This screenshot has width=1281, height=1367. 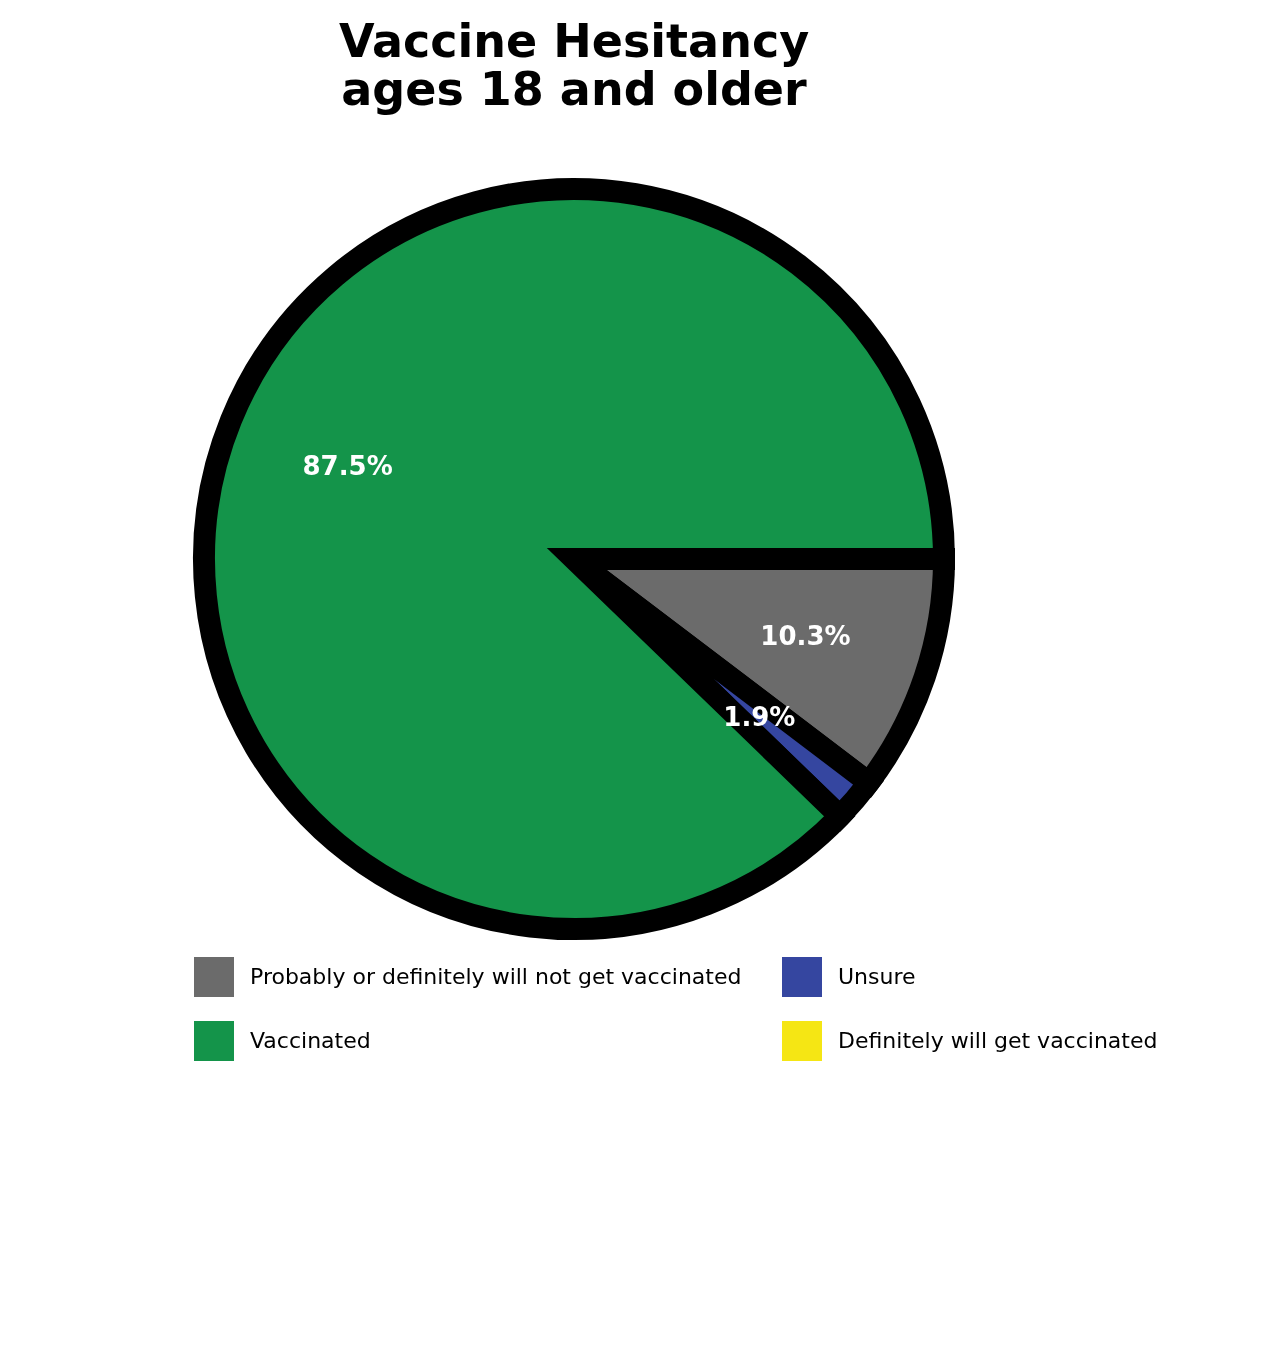 I want to click on legend-label: Definitely will get vaccinated, so click(x=998, y=1040).